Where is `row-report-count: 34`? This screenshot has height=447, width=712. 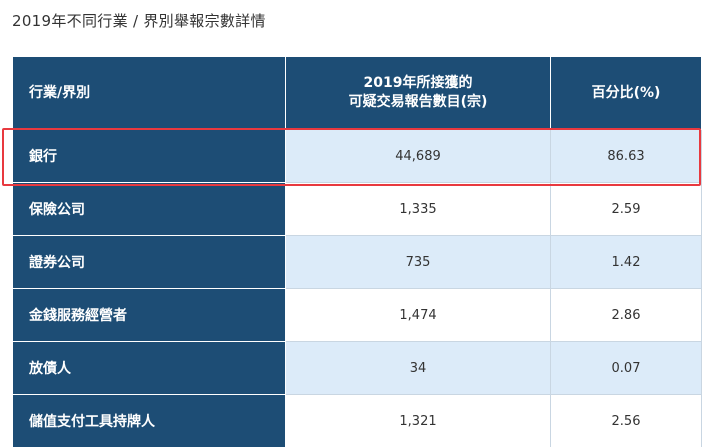 row-report-count: 34 is located at coordinates (418, 368).